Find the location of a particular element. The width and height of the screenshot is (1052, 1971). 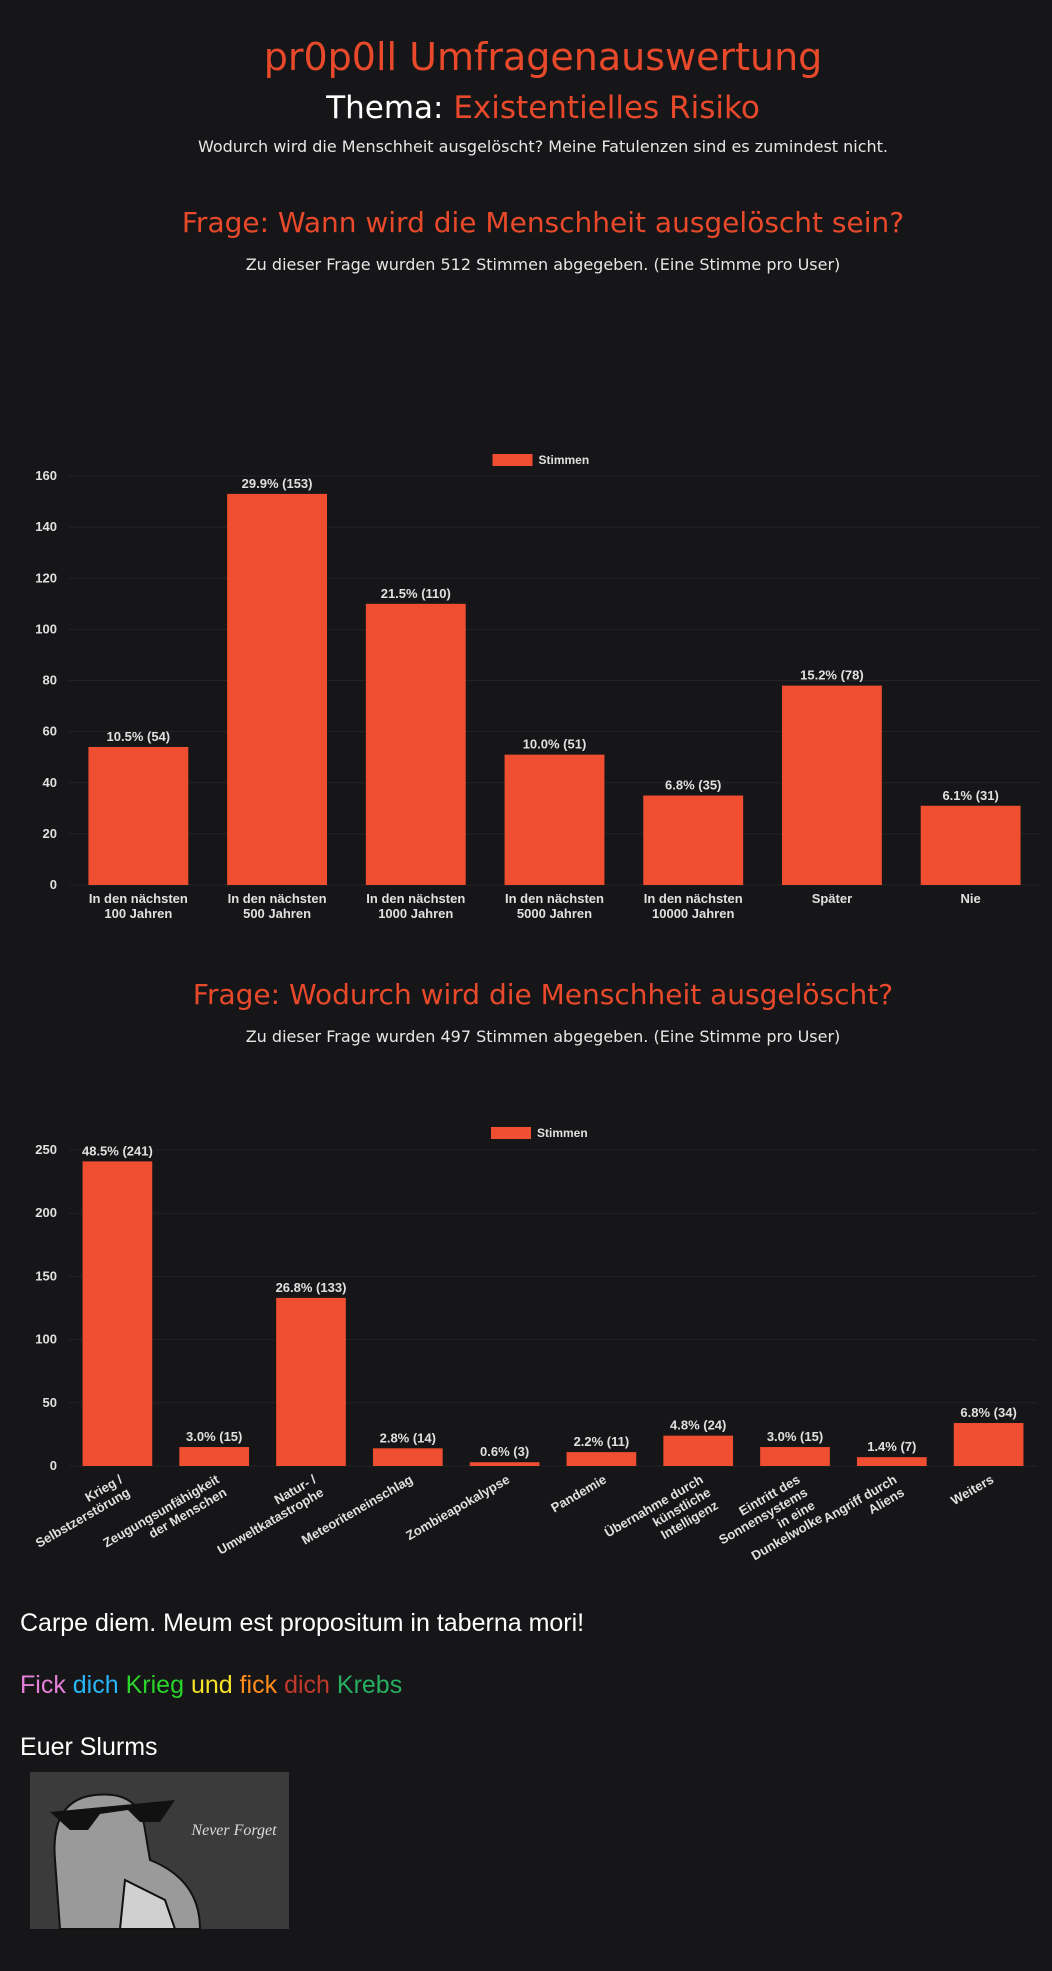

sunglasses is located at coordinates (112, 1815).